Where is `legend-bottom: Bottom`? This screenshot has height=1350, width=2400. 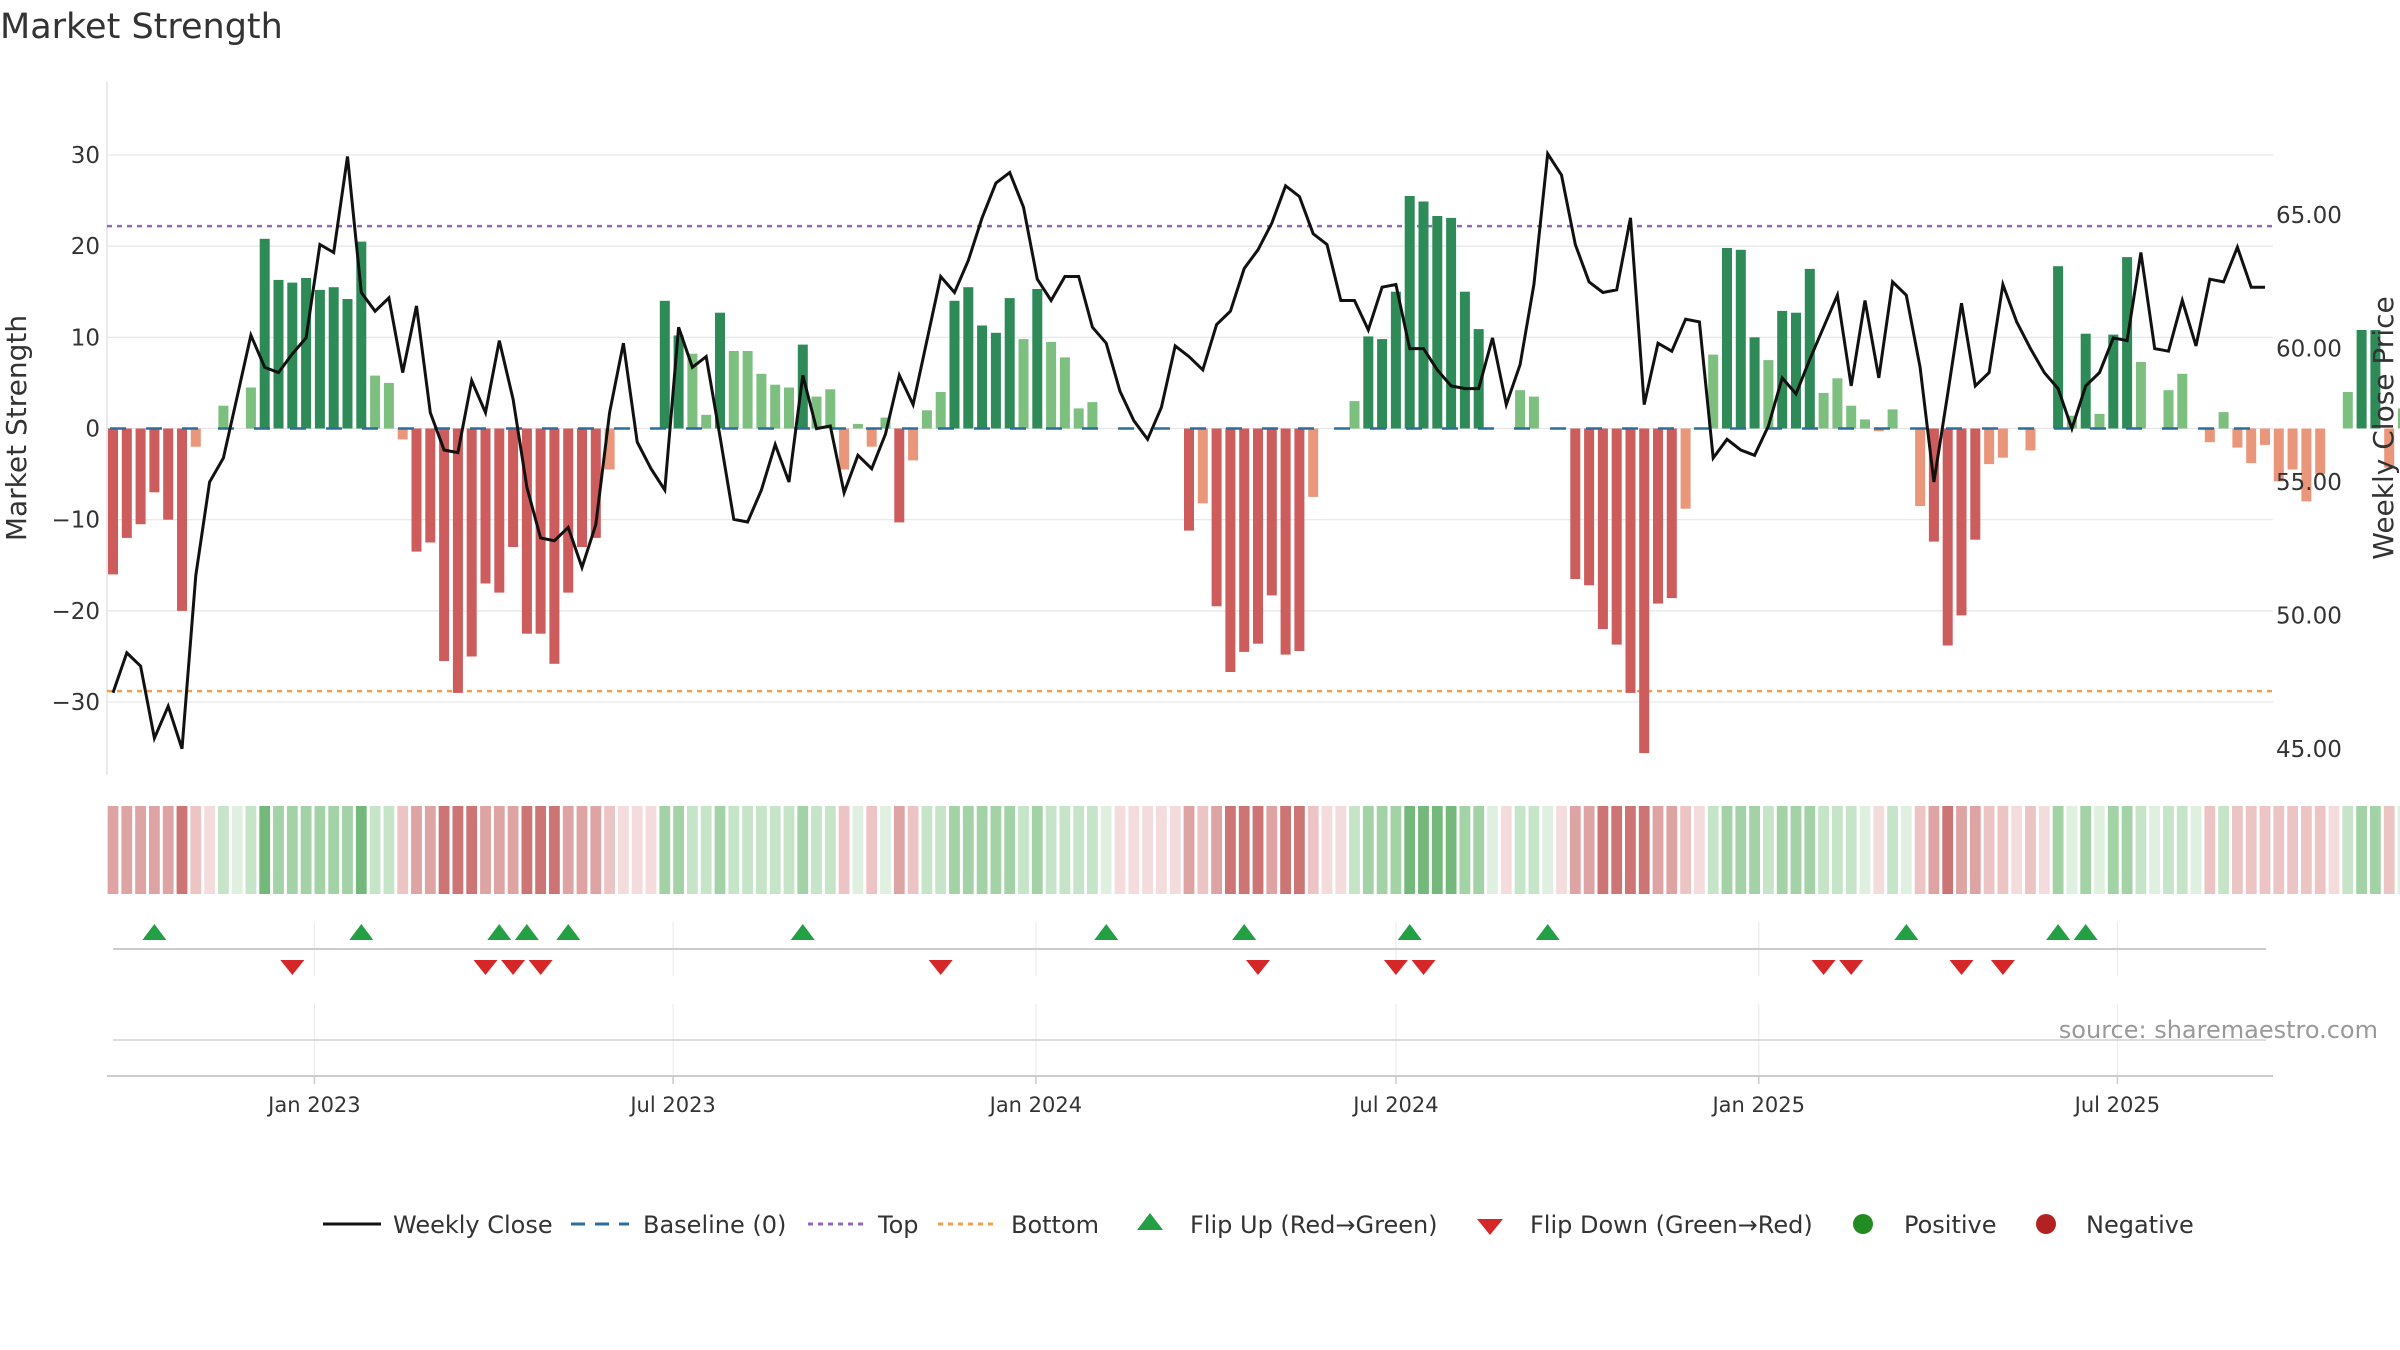 legend-bottom: Bottom is located at coordinates (1055, 1225).